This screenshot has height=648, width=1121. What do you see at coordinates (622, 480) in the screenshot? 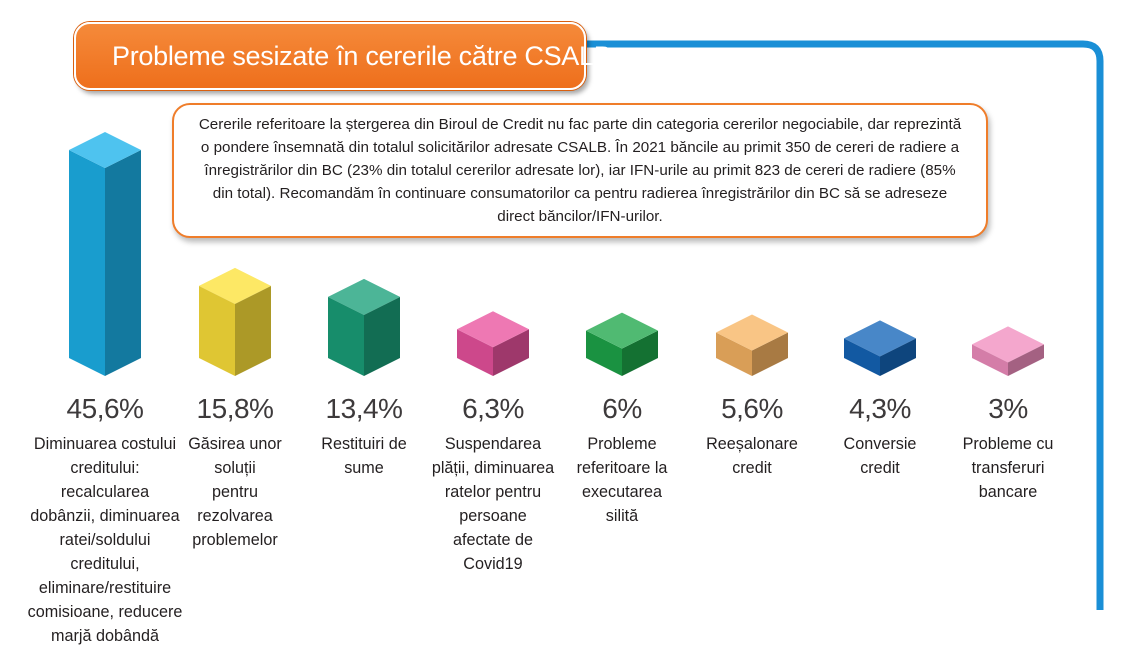
I see `category-label: Probleme referitoare la executarea silită` at bounding box center [622, 480].